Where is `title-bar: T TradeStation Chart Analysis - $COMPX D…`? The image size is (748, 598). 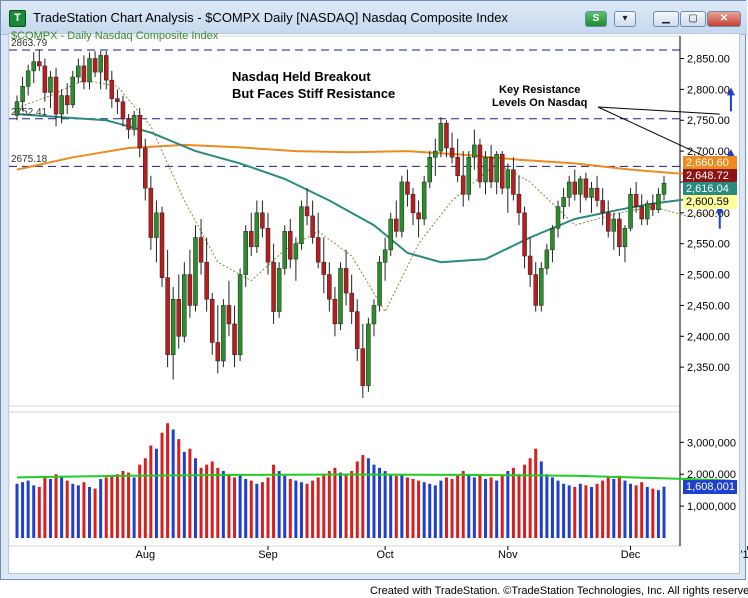 title-bar: T TradeStation Chart Analysis - $COMPX D… is located at coordinates (374, 18).